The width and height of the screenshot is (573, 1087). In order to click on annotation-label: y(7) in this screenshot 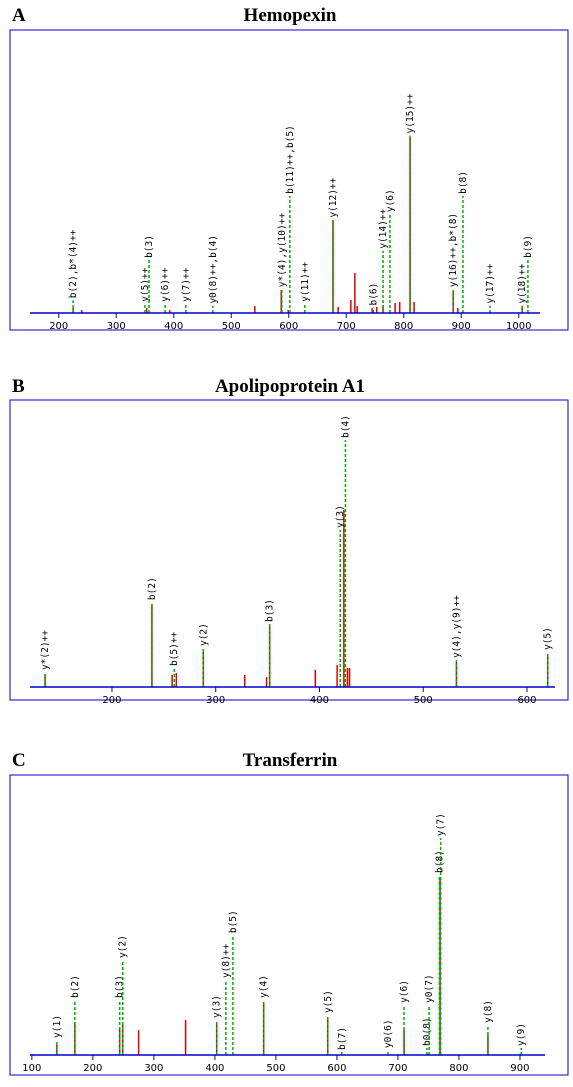, I will do `click(441, 824)`.